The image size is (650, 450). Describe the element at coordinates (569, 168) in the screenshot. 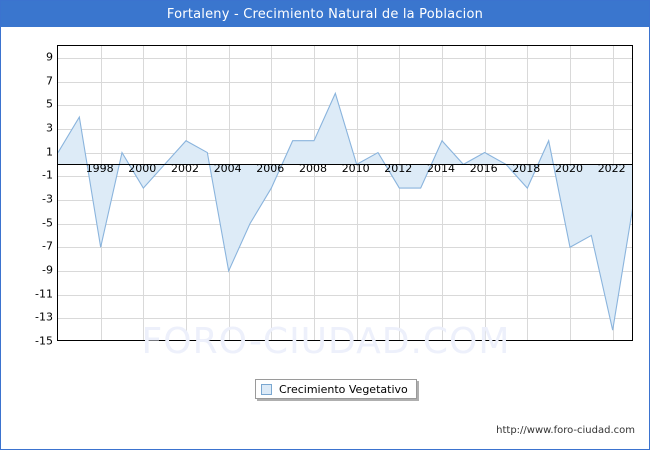

I see `x-axis-tick-label: 2020` at that location.